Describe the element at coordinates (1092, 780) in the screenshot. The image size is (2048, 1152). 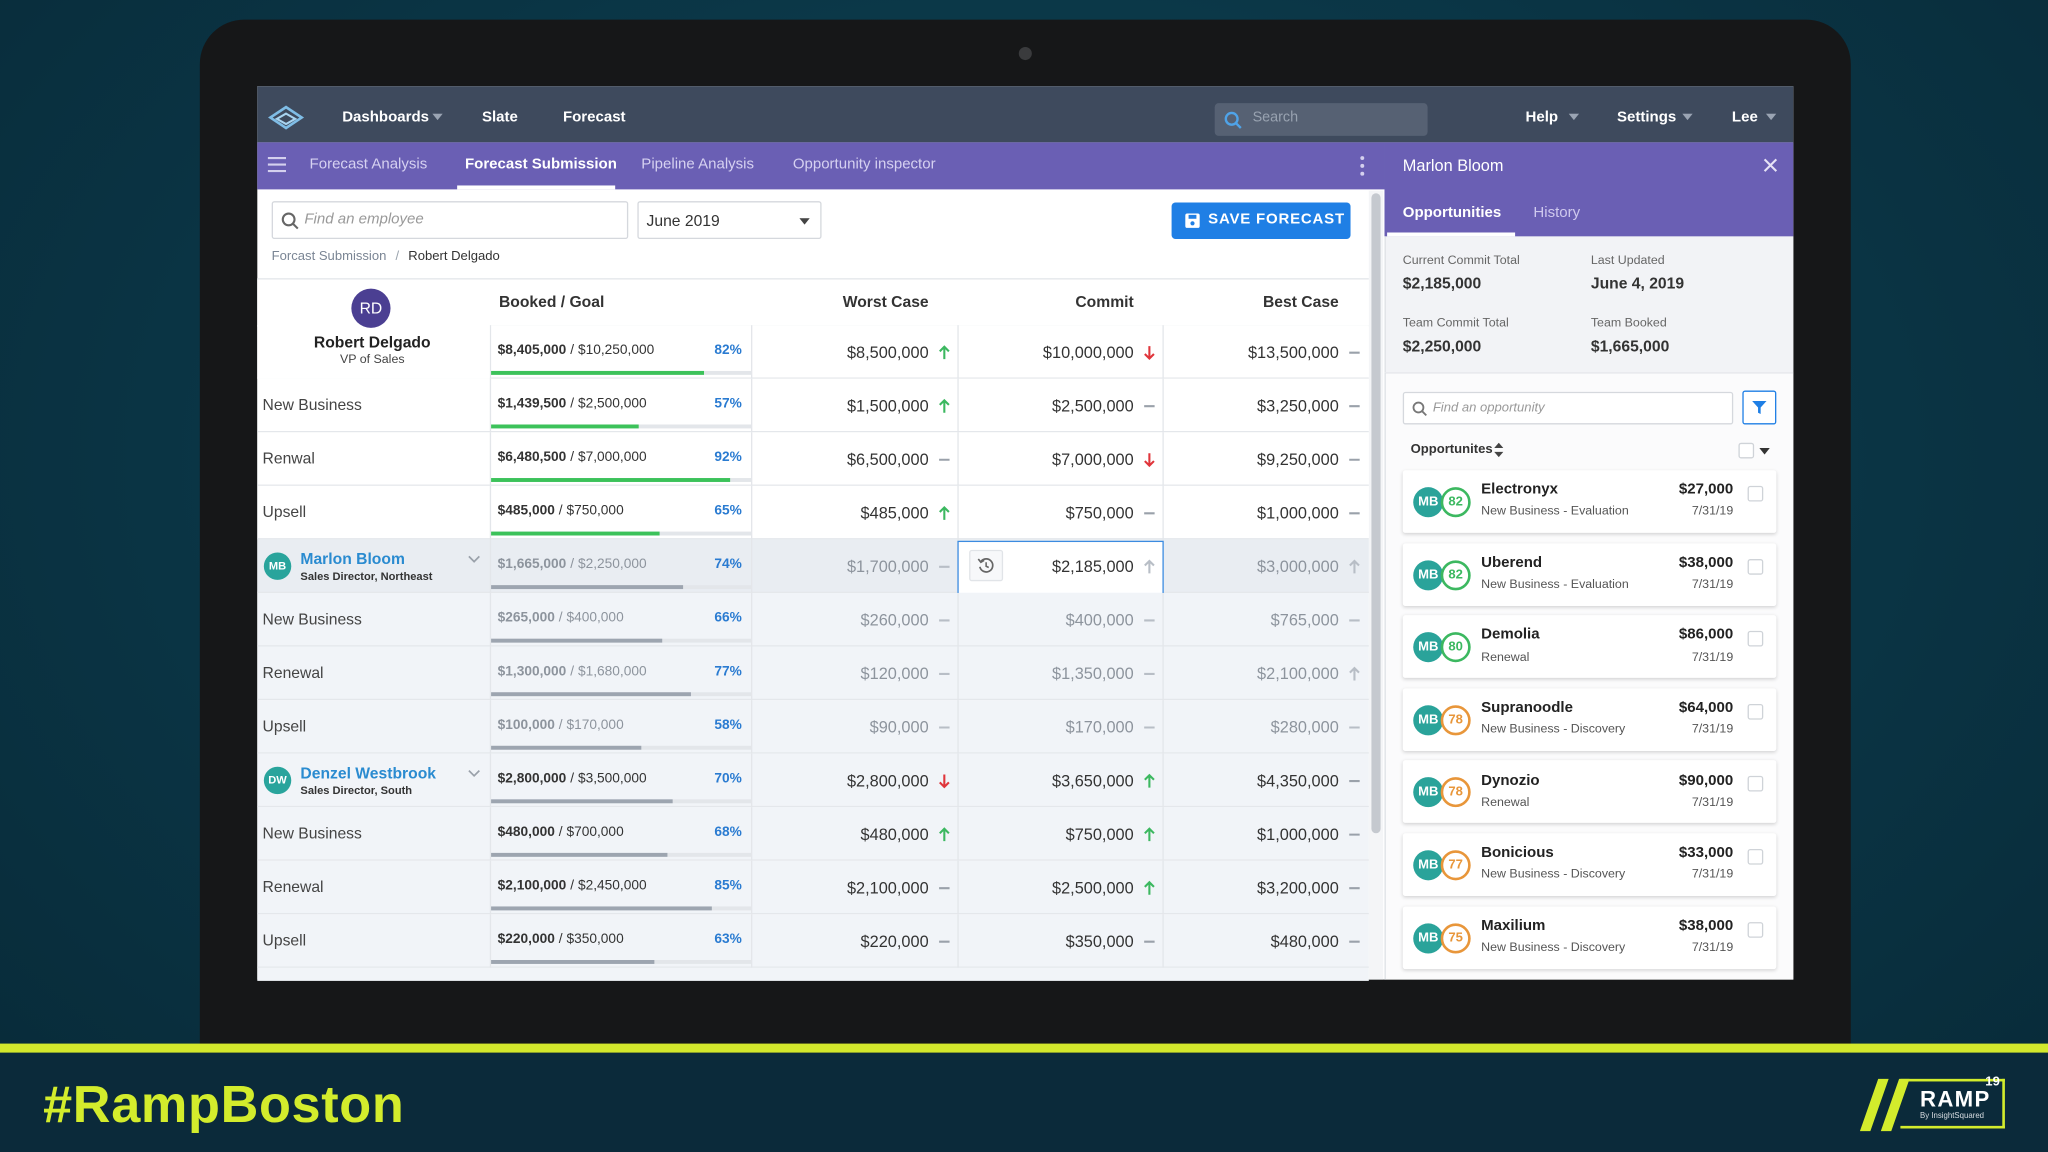
I see `commit-value: $3,650,000` at that location.